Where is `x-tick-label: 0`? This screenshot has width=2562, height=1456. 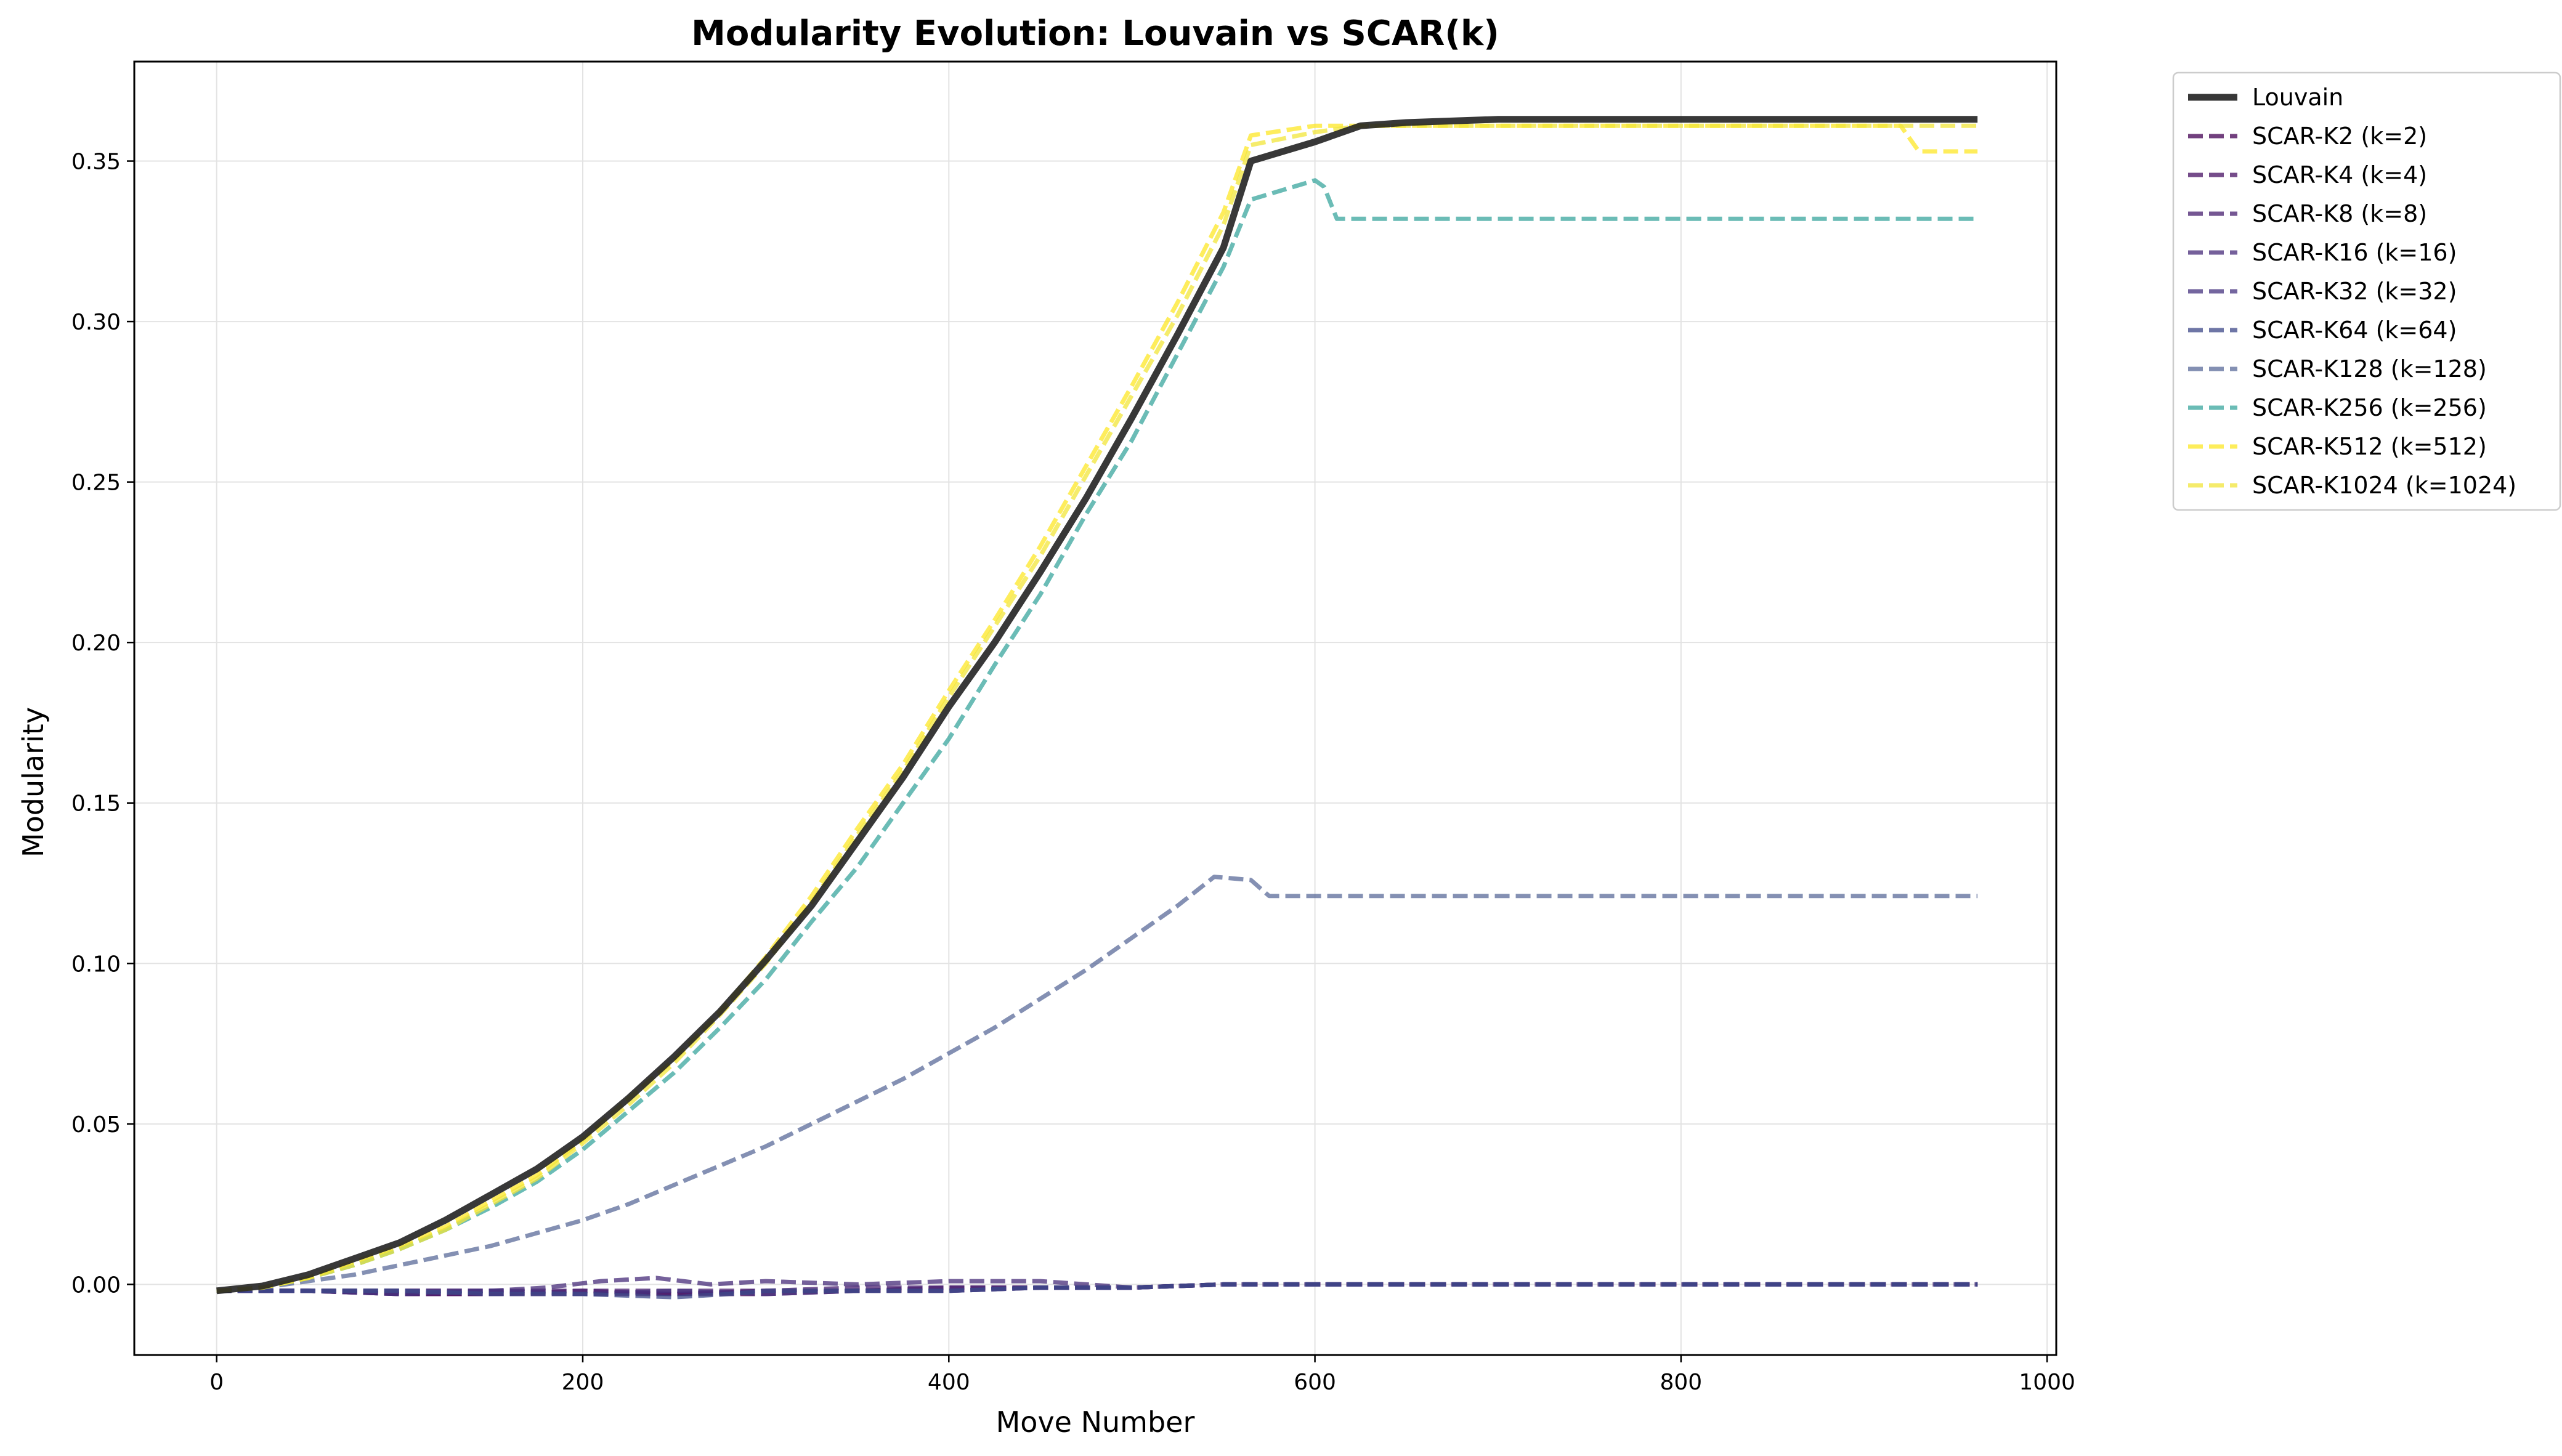
x-tick-label: 0 is located at coordinates (216, 1382).